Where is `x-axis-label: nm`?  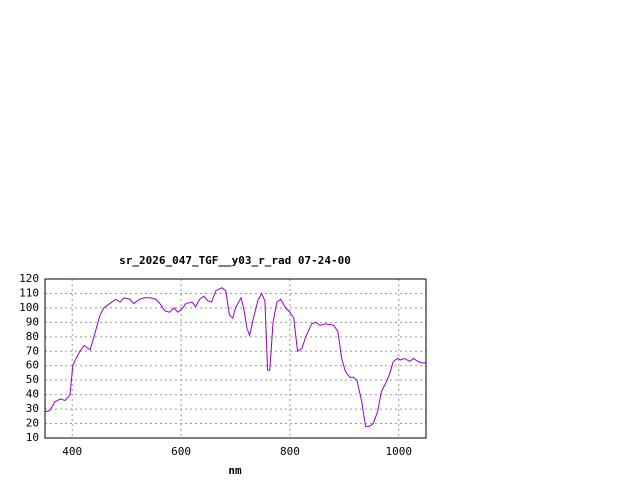 x-axis-label: nm is located at coordinates (235, 470).